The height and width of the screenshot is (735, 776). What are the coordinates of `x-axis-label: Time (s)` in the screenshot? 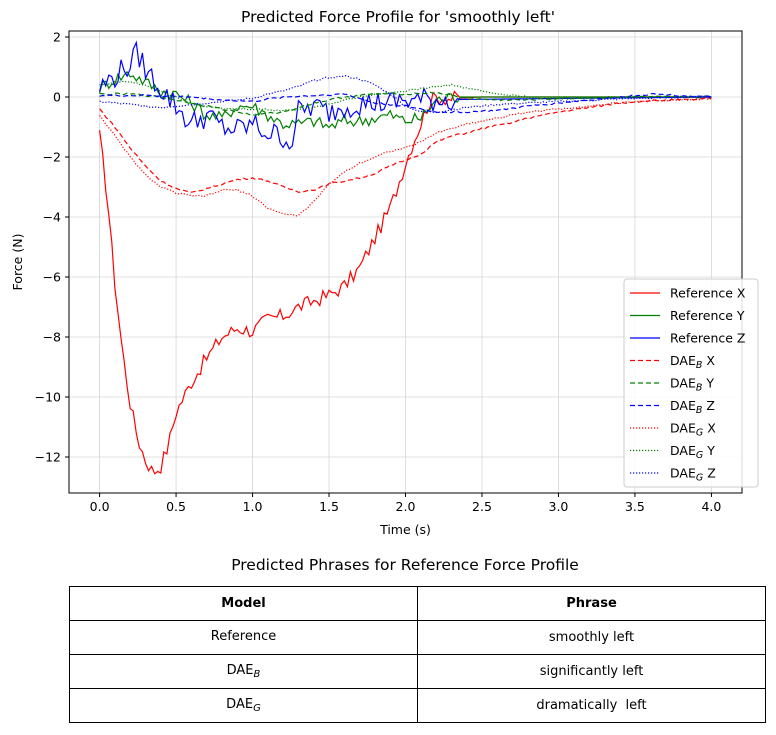 It's located at (405, 529).